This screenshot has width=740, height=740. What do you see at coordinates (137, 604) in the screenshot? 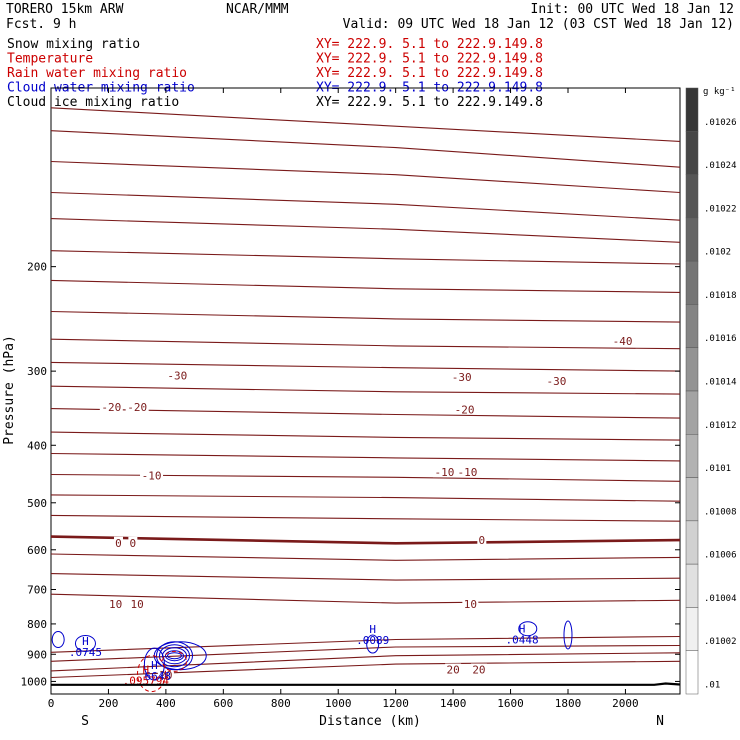
I see `contour-label: 10` at bounding box center [137, 604].